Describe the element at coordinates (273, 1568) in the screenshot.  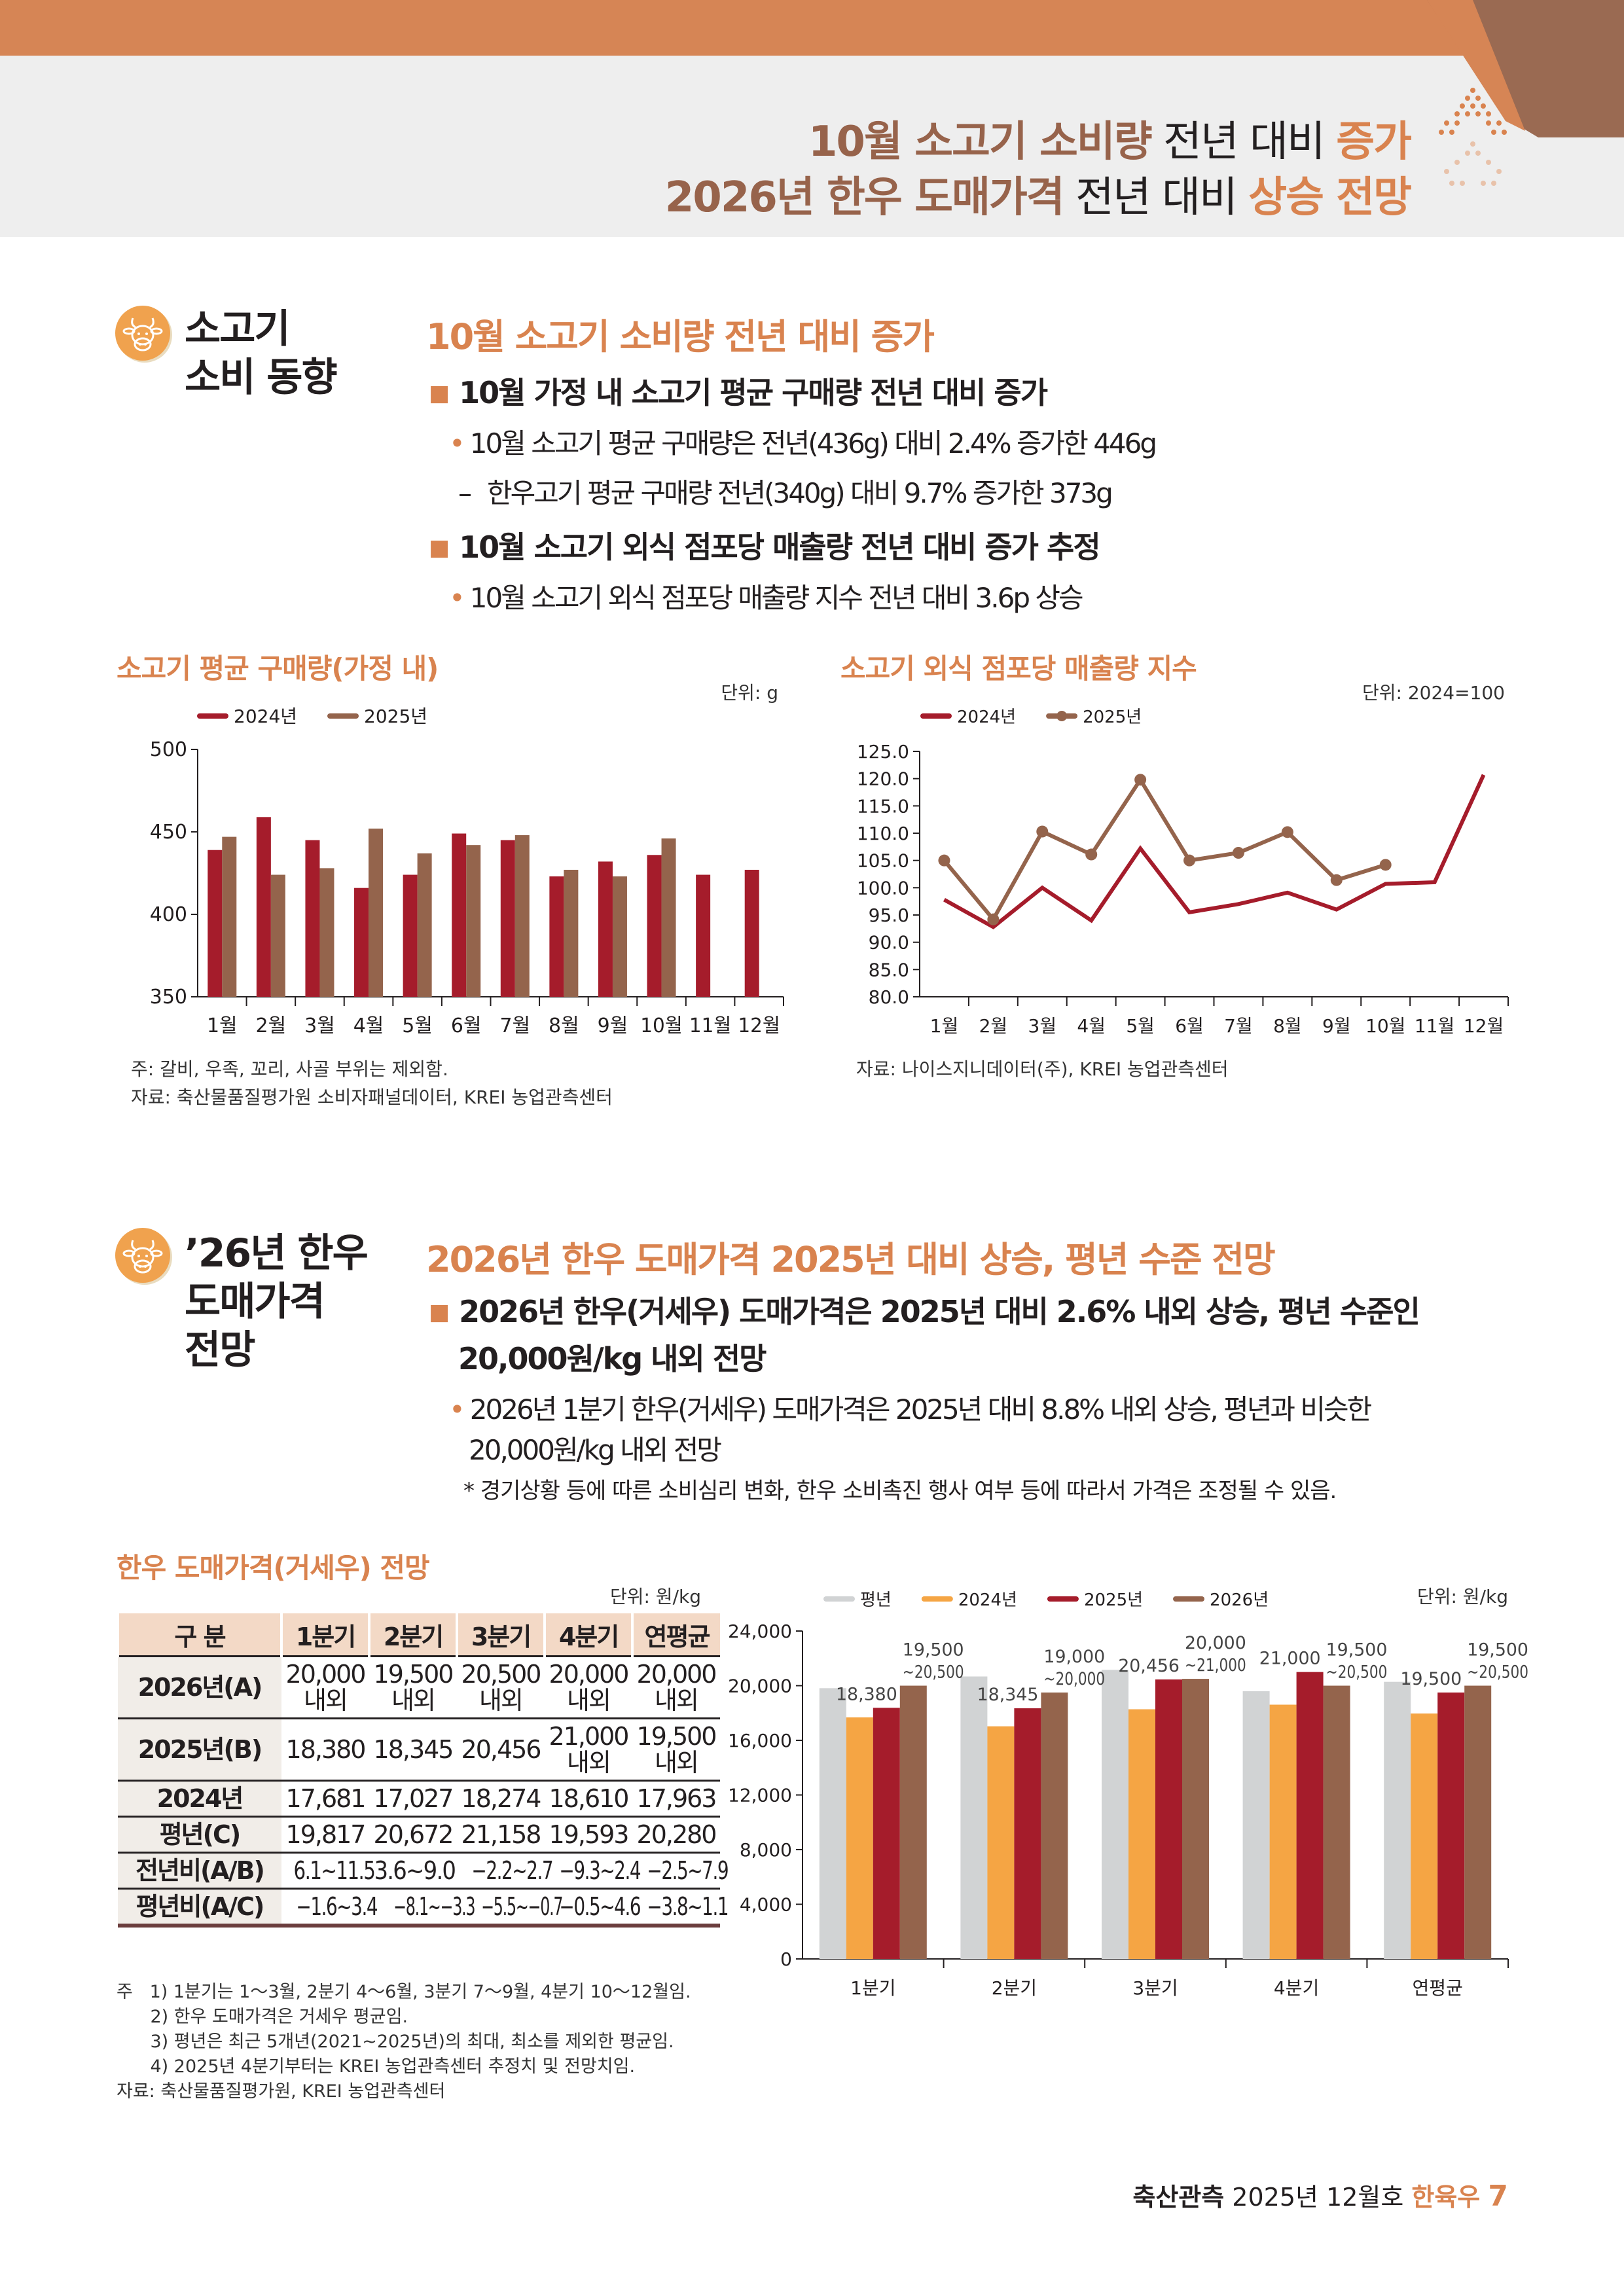
I see `table-title: 한우 도매가격(거세우) 전망` at that location.